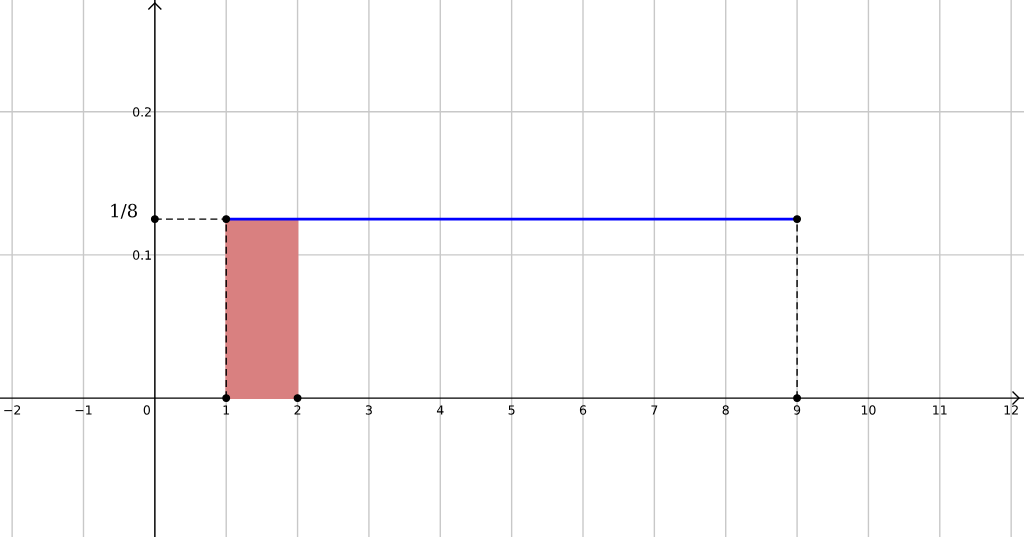  I want to click on y-tick-label: 0.1, so click(142, 255).